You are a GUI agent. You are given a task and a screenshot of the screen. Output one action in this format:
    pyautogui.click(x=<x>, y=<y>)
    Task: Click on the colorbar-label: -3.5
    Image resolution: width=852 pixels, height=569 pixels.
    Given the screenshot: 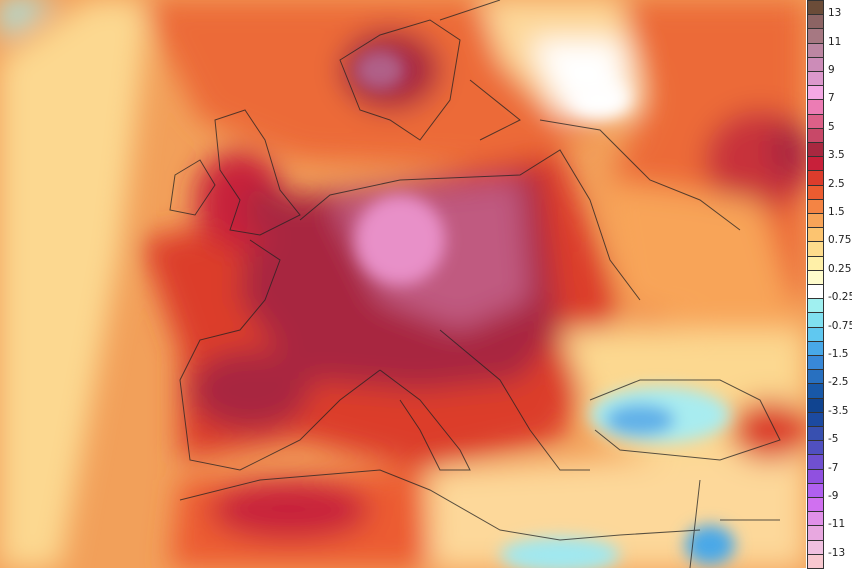 What is the action you would take?
    pyautogui.click(x=838, y=410)
    